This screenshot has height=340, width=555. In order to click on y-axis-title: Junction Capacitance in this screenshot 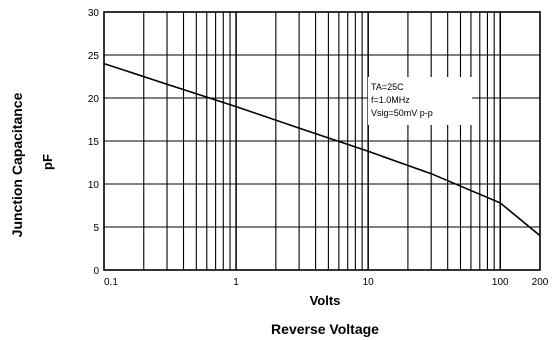, I will do `click(17, 164)`.